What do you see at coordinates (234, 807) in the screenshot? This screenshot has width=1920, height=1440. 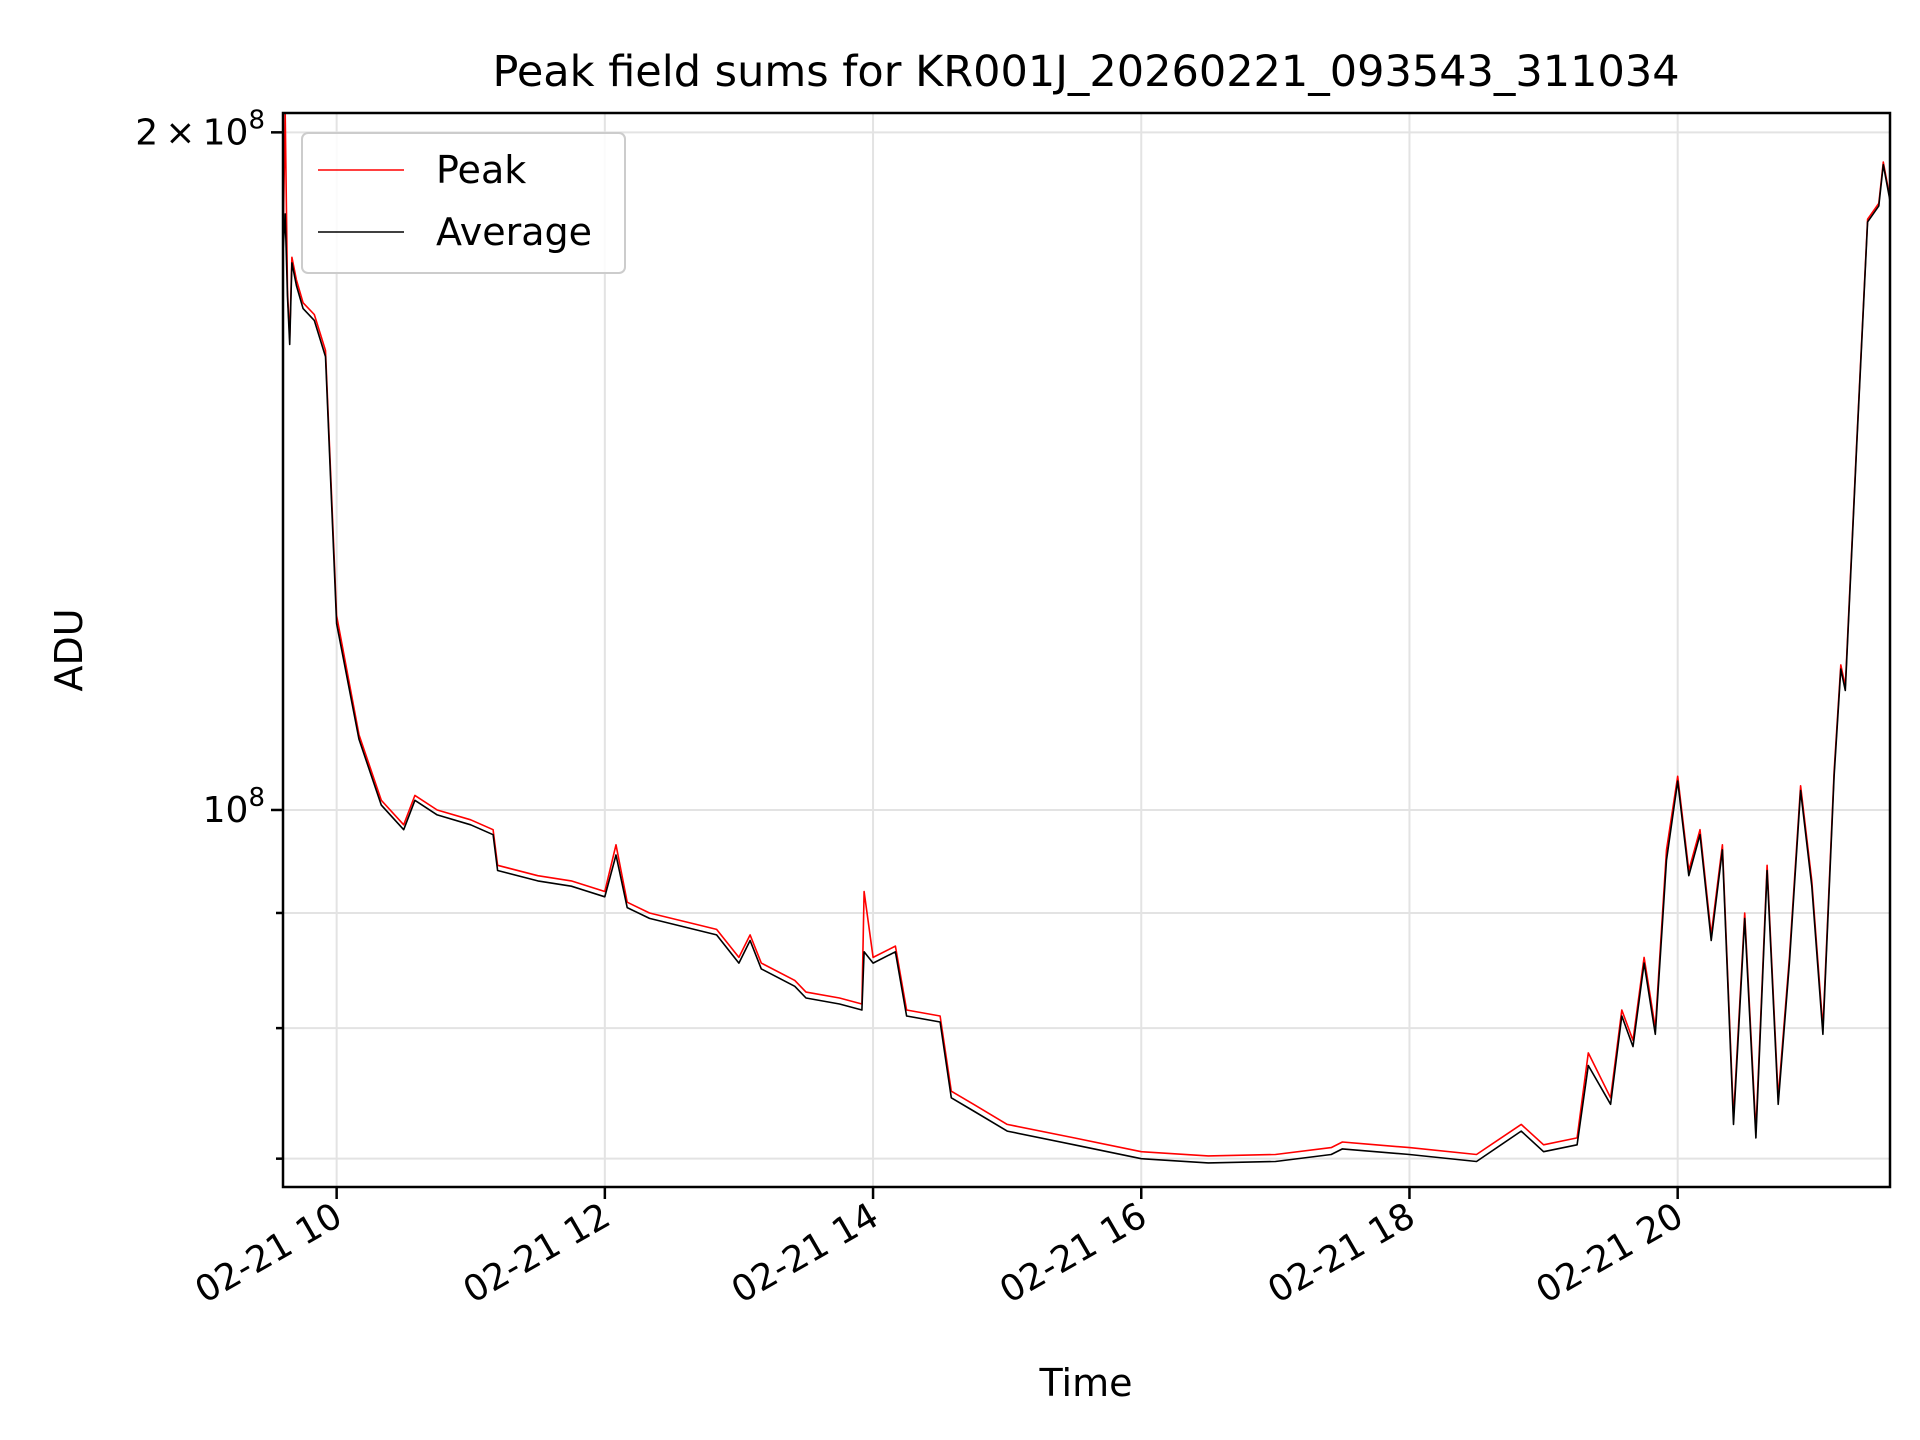 I see `y-tick-label: 108` at bounding box center [234, 807].